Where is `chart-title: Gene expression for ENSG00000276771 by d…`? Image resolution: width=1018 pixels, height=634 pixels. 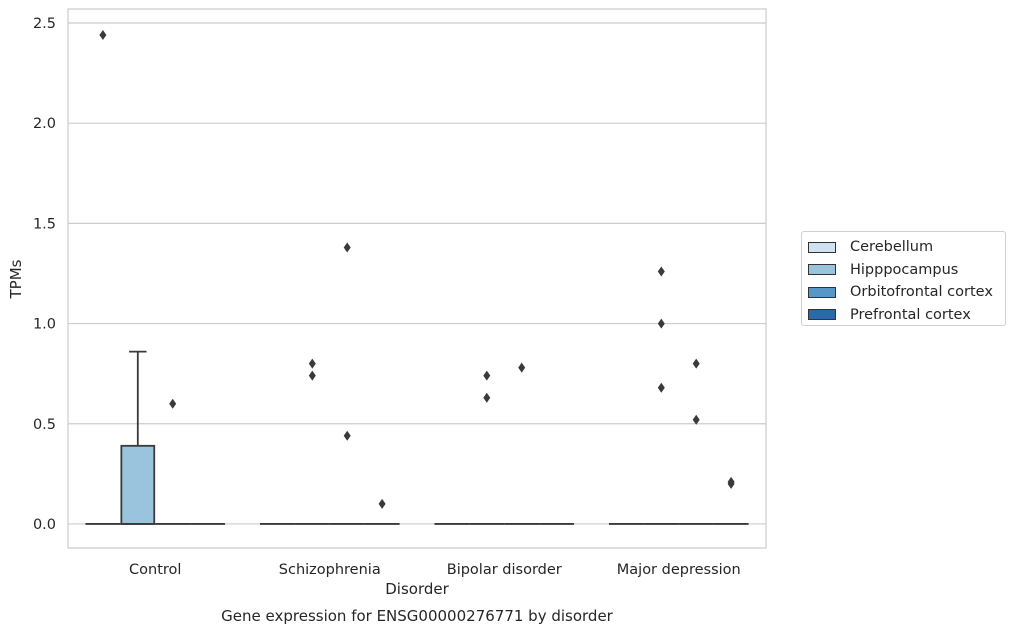
chart-title: Gene expression for ENSG00000276771 by d… is located at coordinates (417, 616).